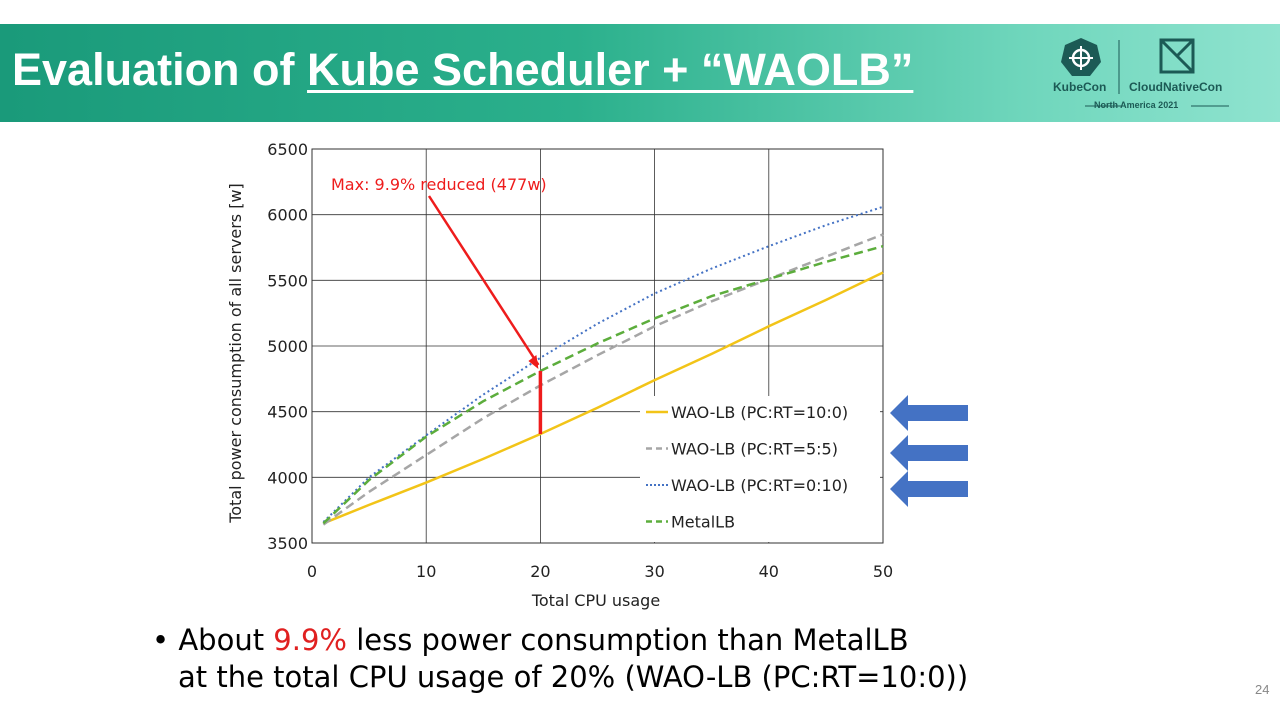 Image resolution: width=1280 pixels, height=720 pixels. Describe the element at coordinates (533, 361) in the screenshot. I see `arrow-head-icon` at that location.